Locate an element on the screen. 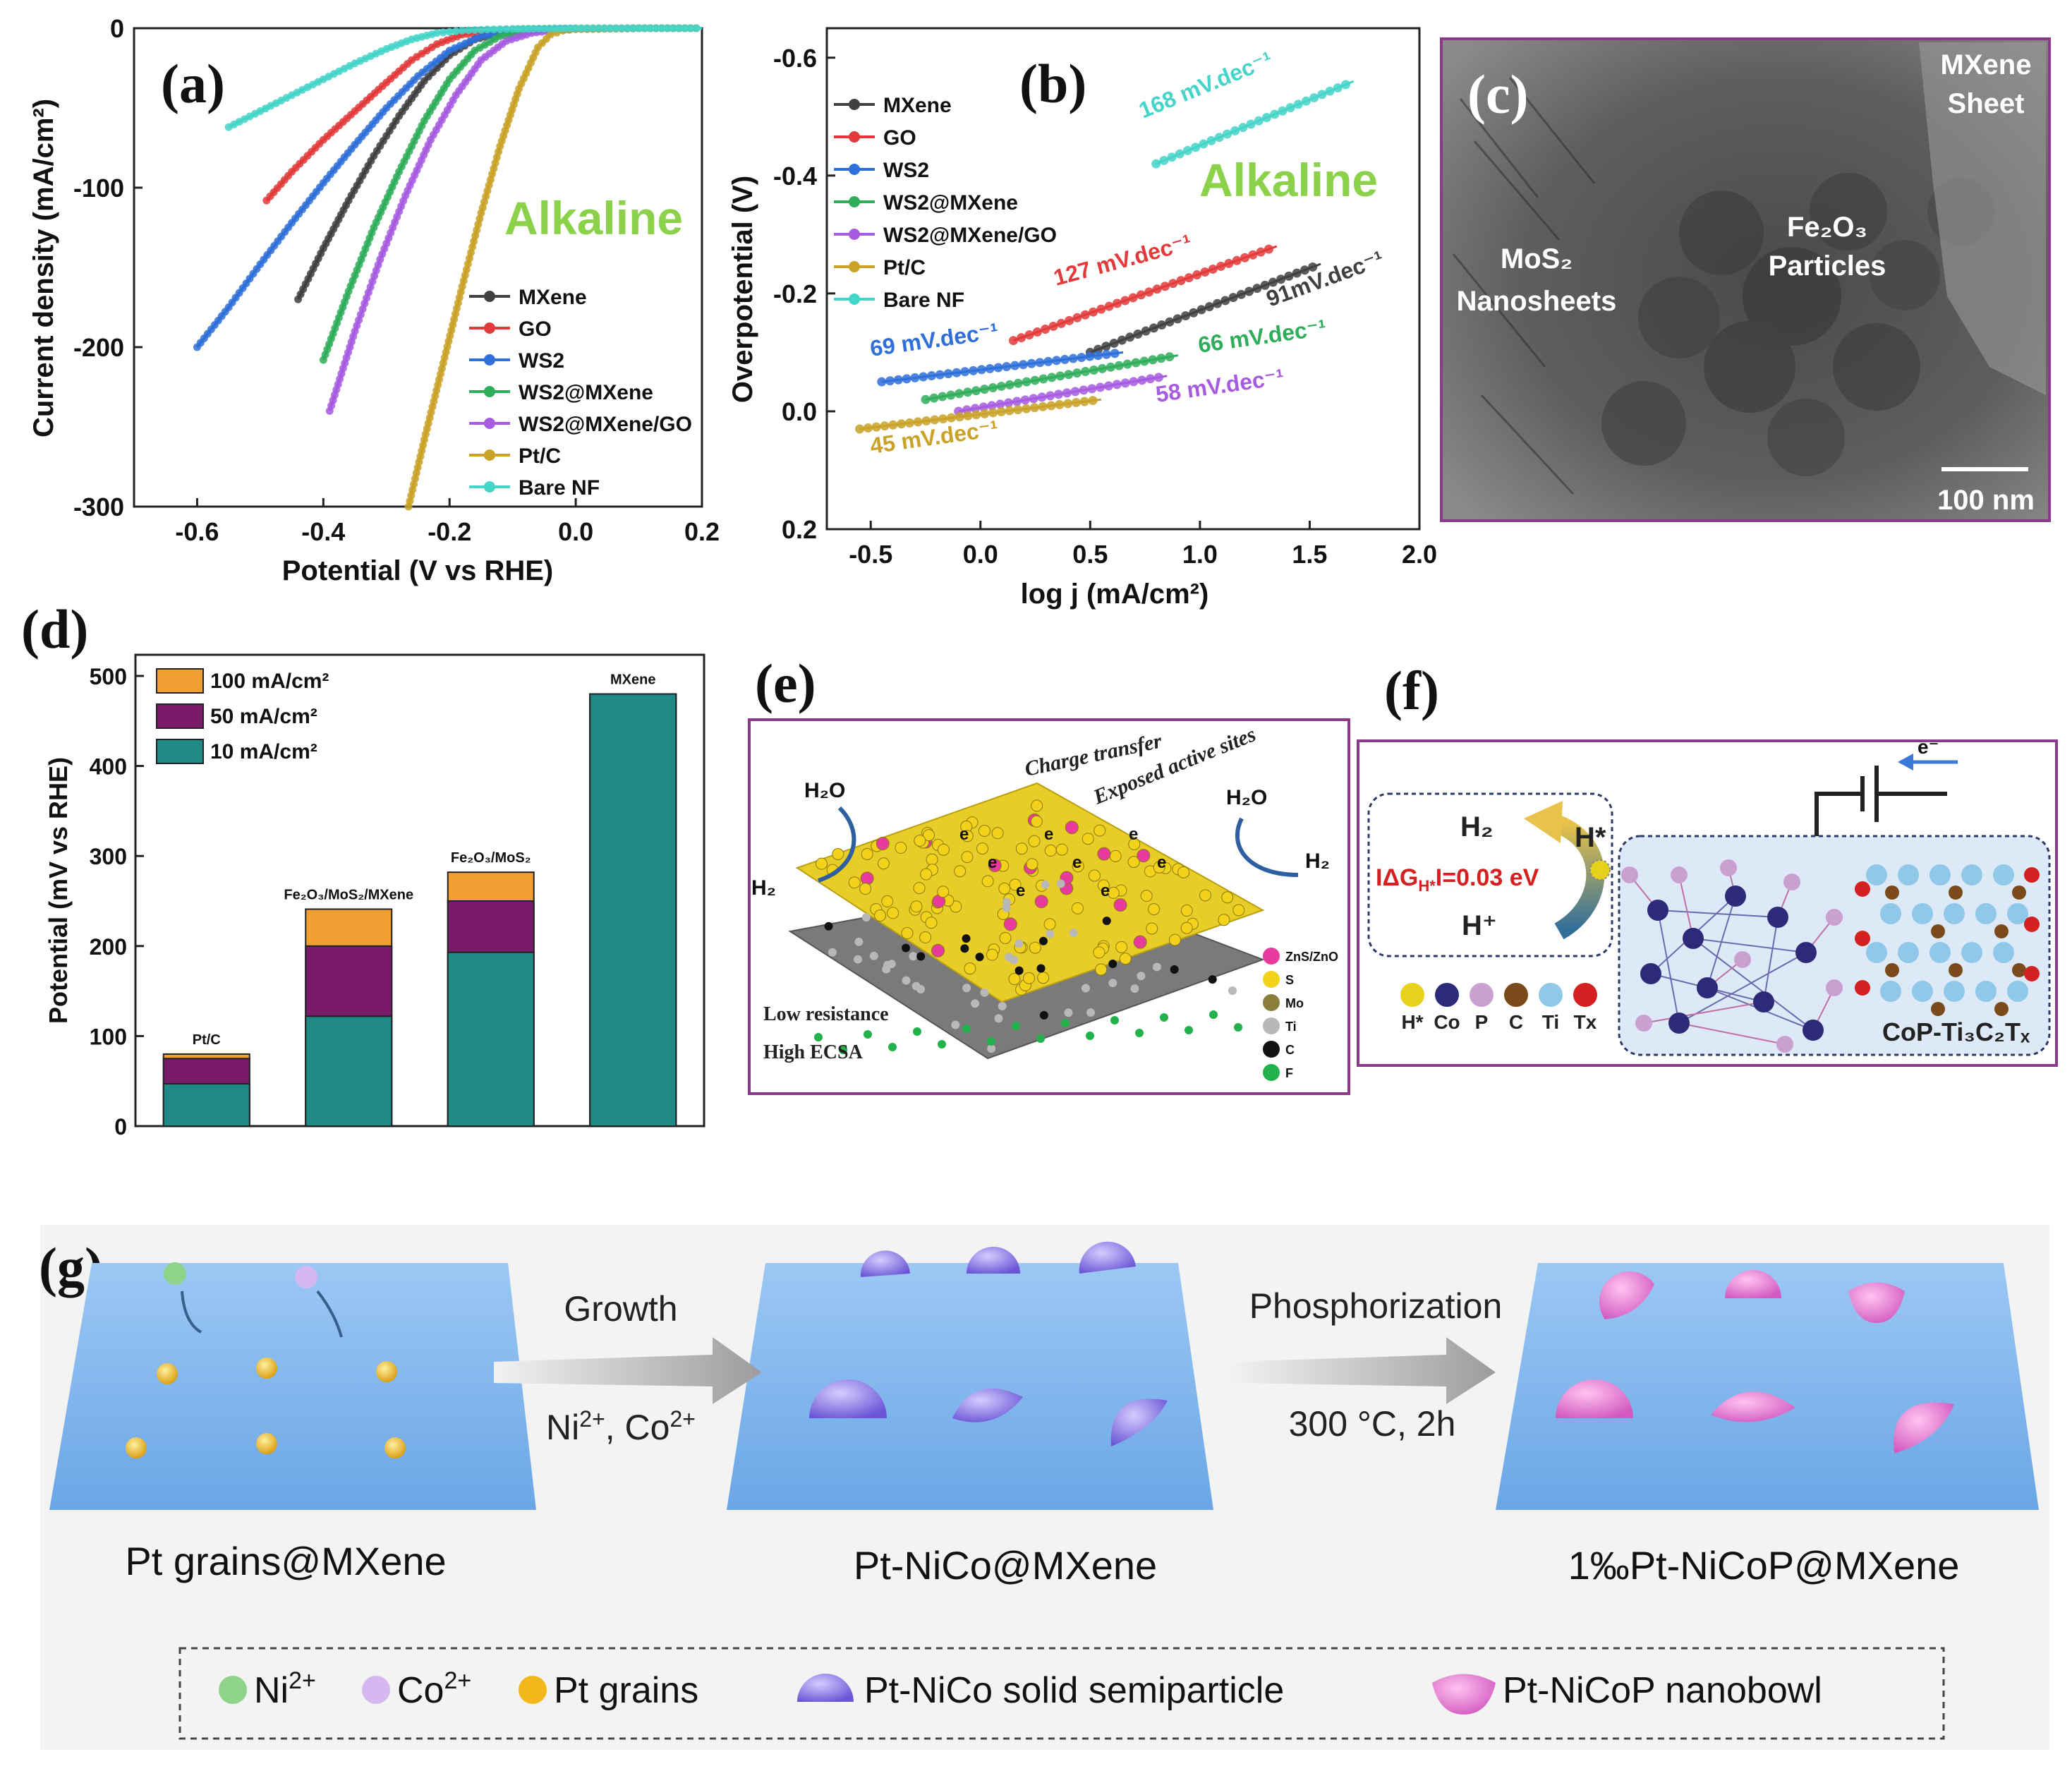  p-atom is located at coordinates (1629, 874).